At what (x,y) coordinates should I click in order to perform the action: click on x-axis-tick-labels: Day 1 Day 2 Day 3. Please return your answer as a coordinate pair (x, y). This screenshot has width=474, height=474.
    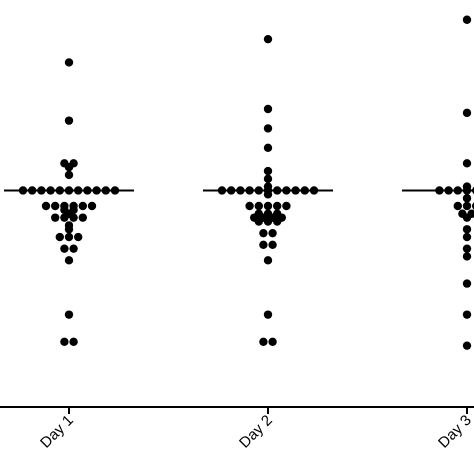
    Looking at the image, I should click on (255, 432).